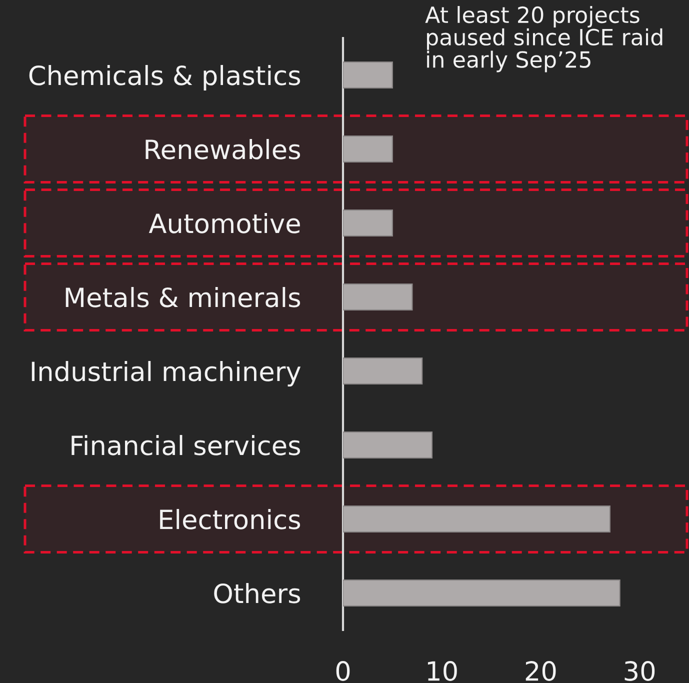  I want to click on y-tick-label: Chemicals & plastics, so click(164, 77).